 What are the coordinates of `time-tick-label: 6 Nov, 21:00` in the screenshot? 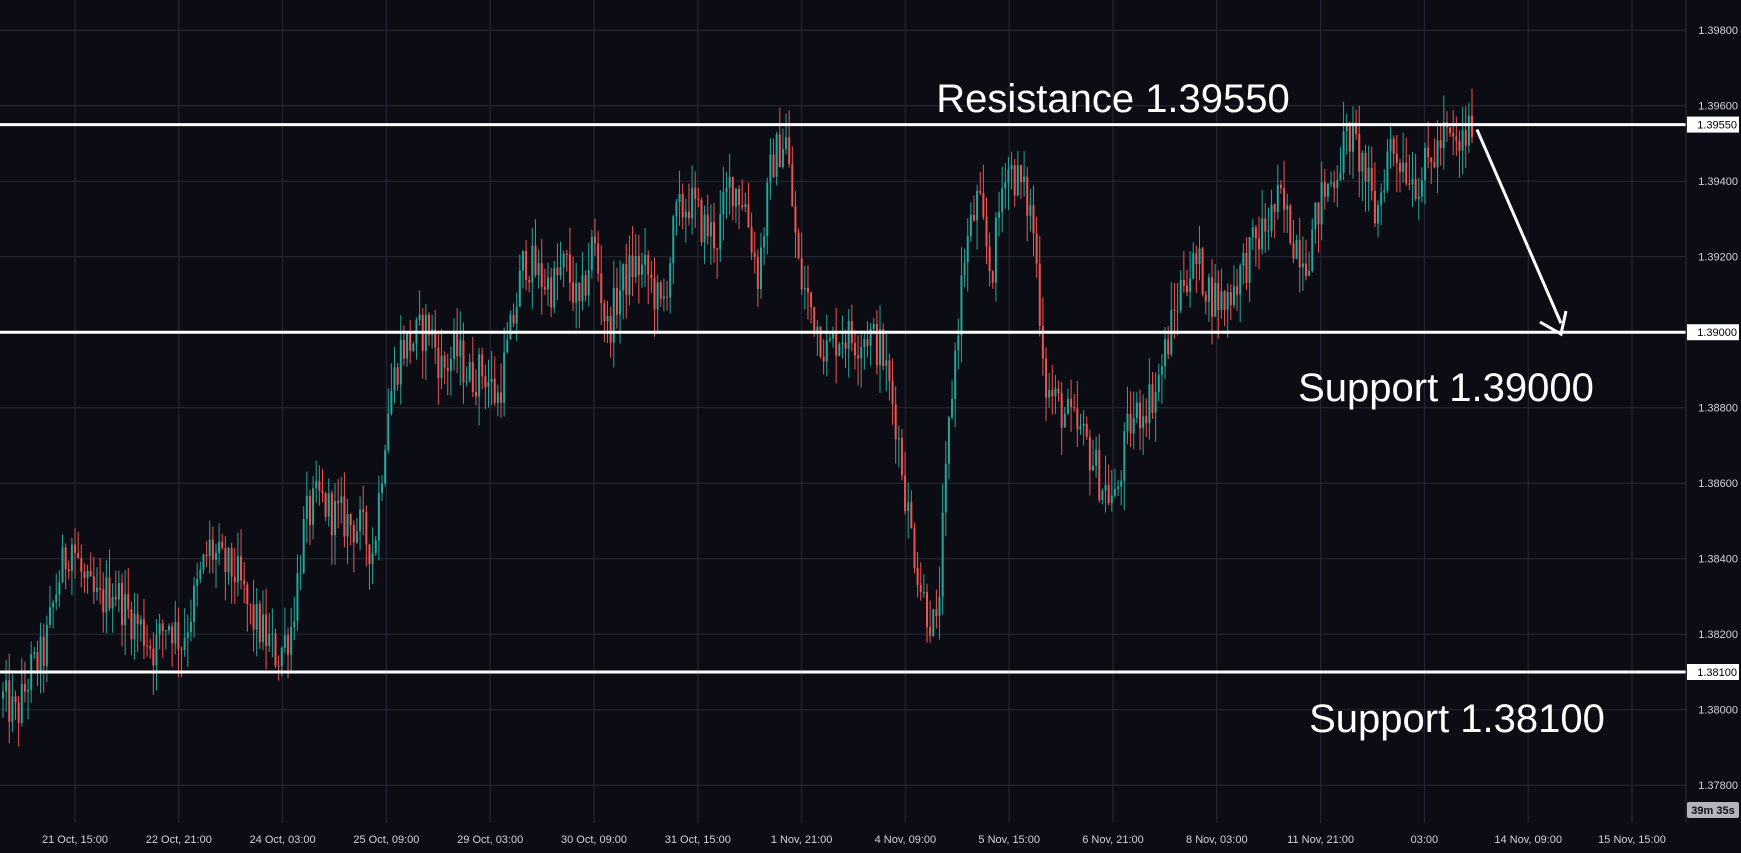 It's located at (1113, 840).